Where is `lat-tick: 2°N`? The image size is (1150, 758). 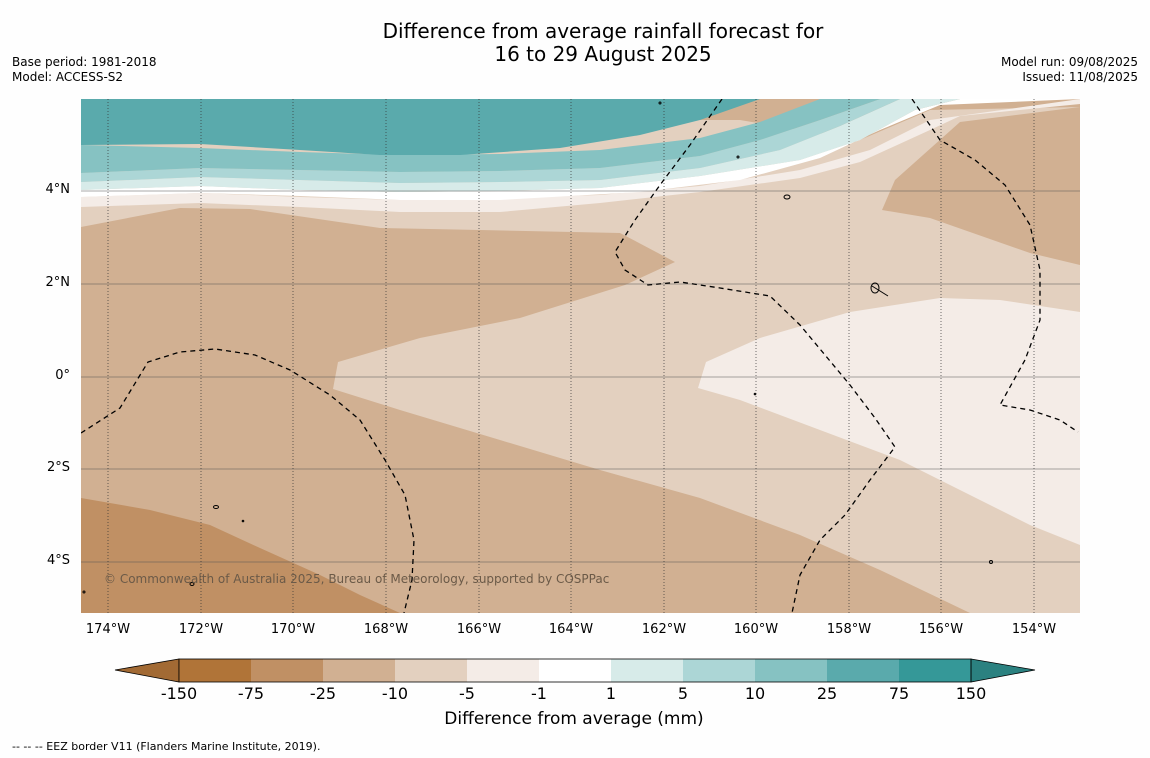
lat-tick: 2°N is located at coordinates (58, 282).